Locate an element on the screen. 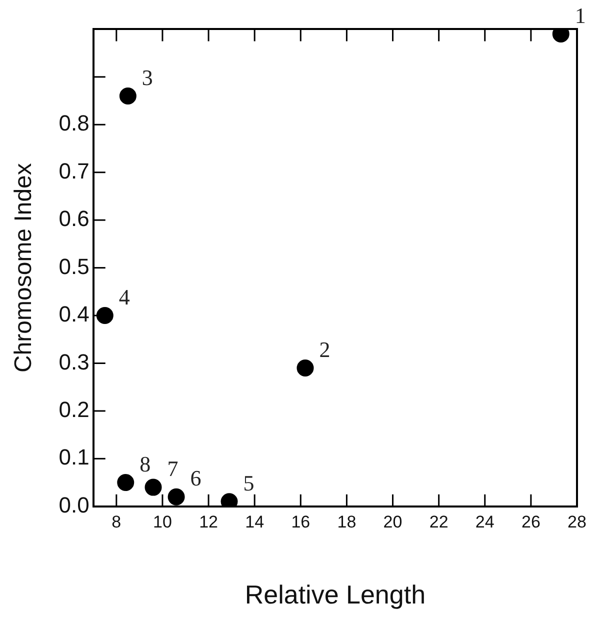 This screenshot has height=626, width=611. y-tick-label: 0.4 is located at coordinates (74, 314).